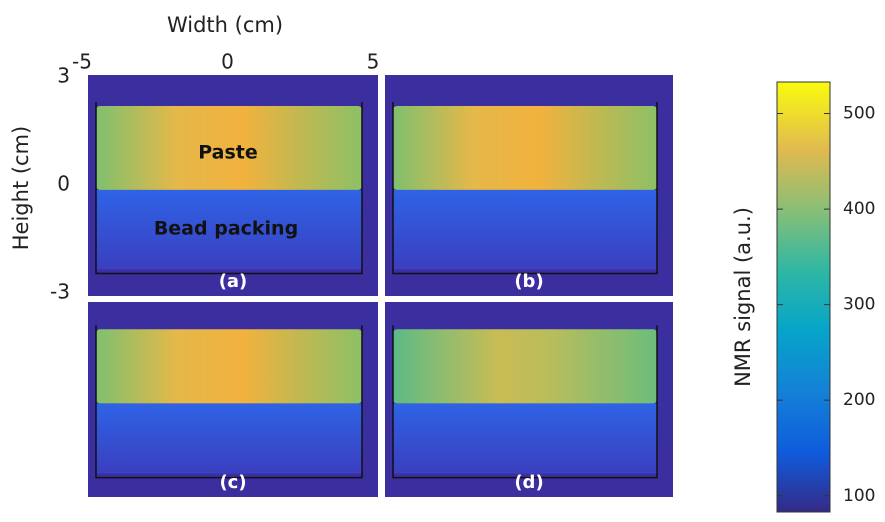 The image size is (885, 522). Describe the element at coordinates (226, 229) in the screenshot. I see `annotation: Bead packing` at that location.